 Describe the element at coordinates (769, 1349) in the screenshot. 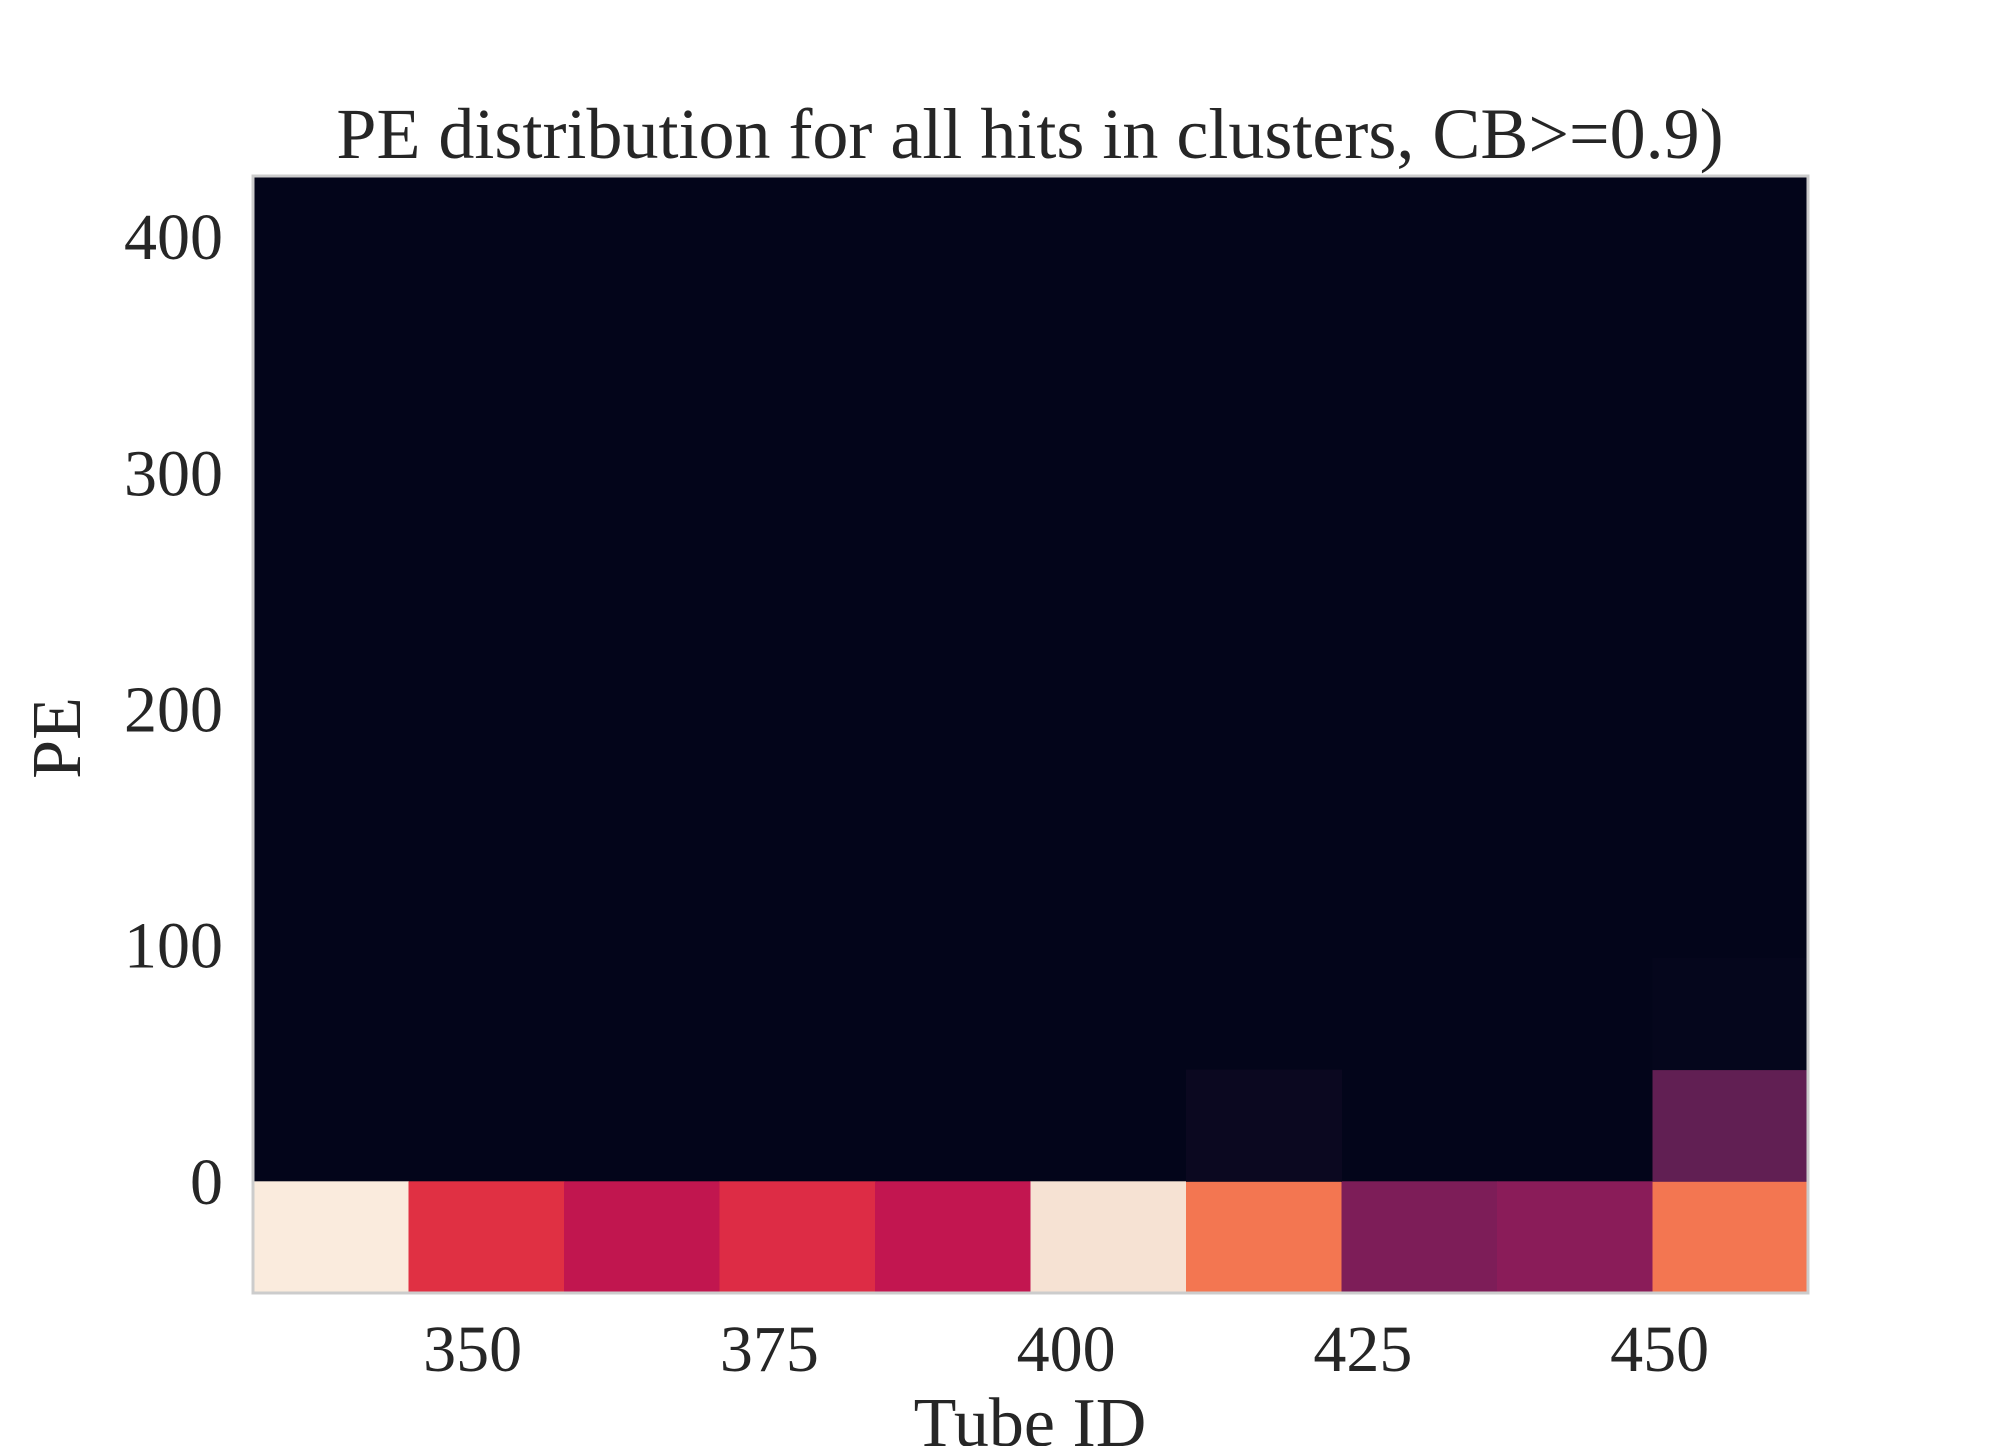

I see `x-tick-label: 375` at that location.